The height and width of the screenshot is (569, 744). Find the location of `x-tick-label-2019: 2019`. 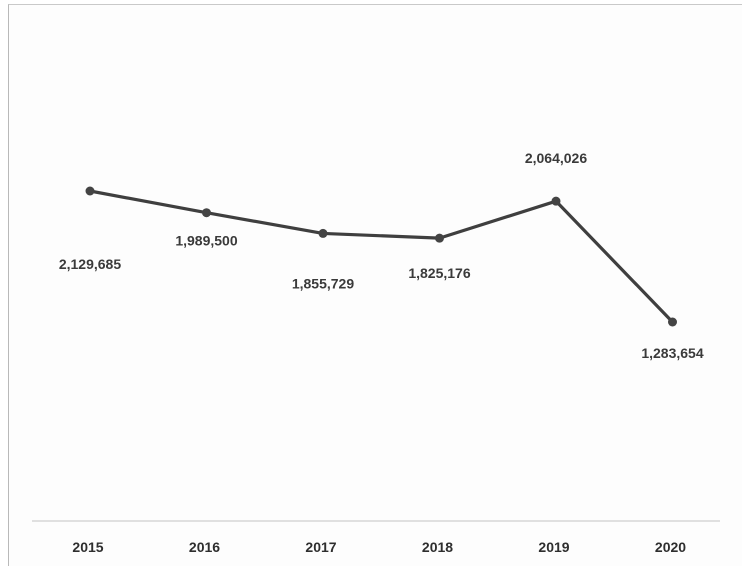

x-tick-label-2019: 2019 is located at coordinates (553, 547).